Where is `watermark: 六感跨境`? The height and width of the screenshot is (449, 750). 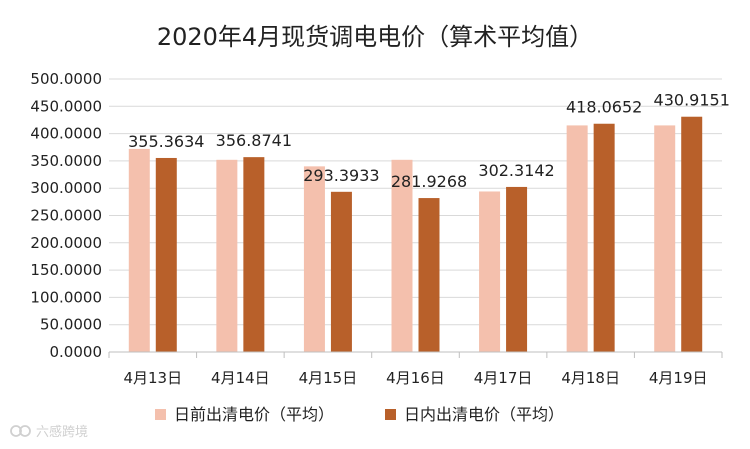 watermark: 六感跨境 is located at coordinates (49, 432).